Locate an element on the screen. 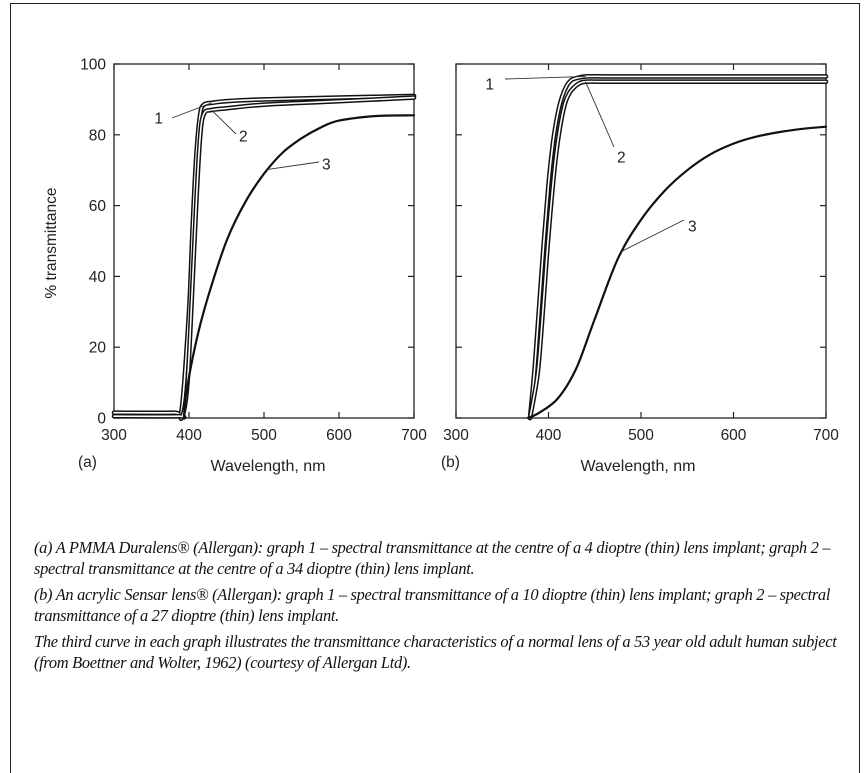 This screenshot has height=773, width=866. panel-b-series-2-leader is located at coordinates (600, 114).